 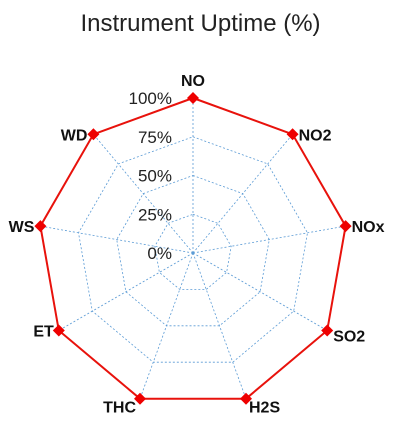 I want to click on data-point-nox, so click(x=345, y=226).